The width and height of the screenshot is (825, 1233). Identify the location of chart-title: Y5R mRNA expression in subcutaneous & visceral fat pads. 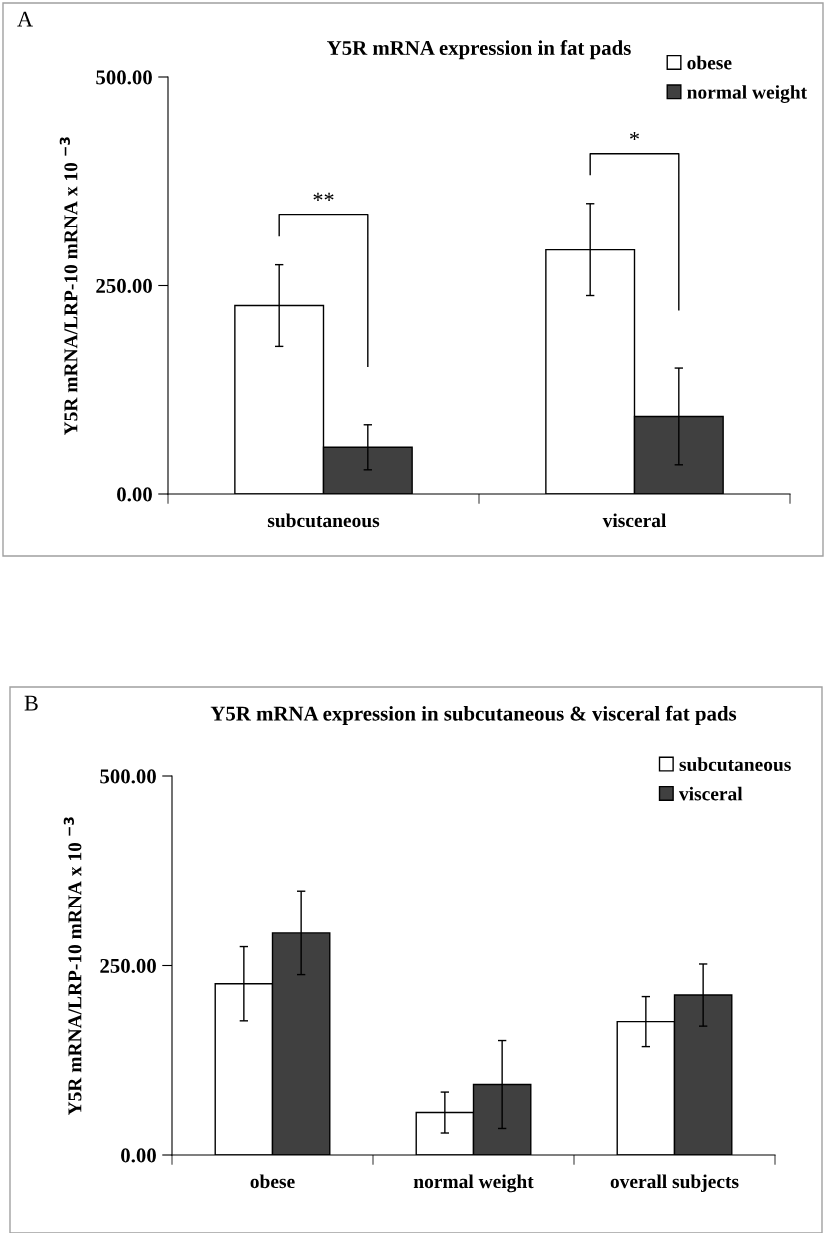
(473, 715).